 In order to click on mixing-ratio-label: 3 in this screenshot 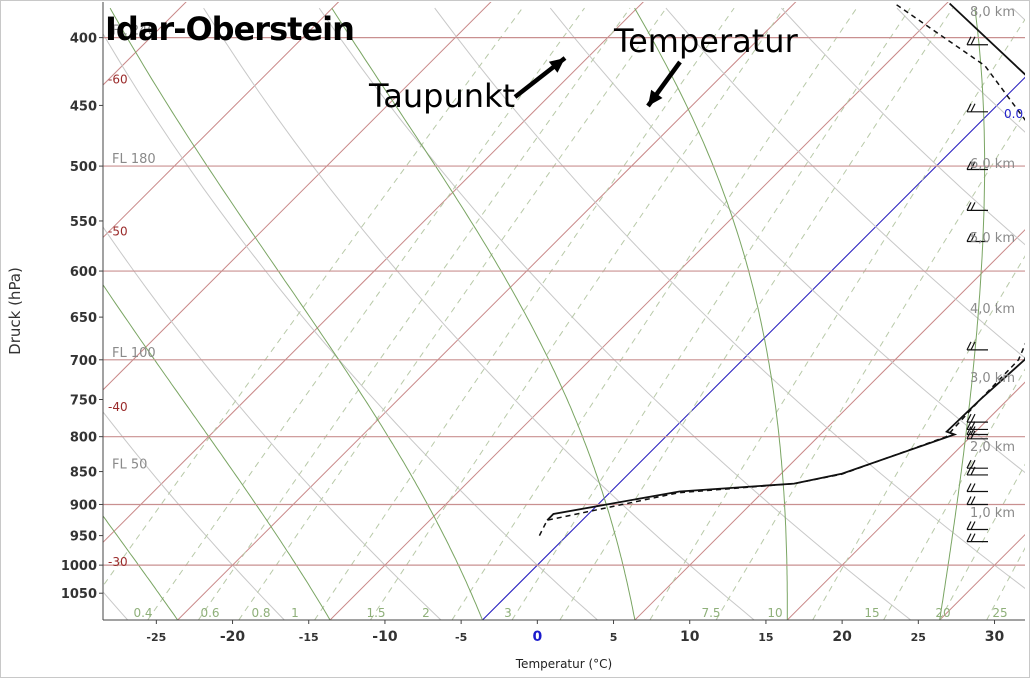, I will do `click(508, 613)`.